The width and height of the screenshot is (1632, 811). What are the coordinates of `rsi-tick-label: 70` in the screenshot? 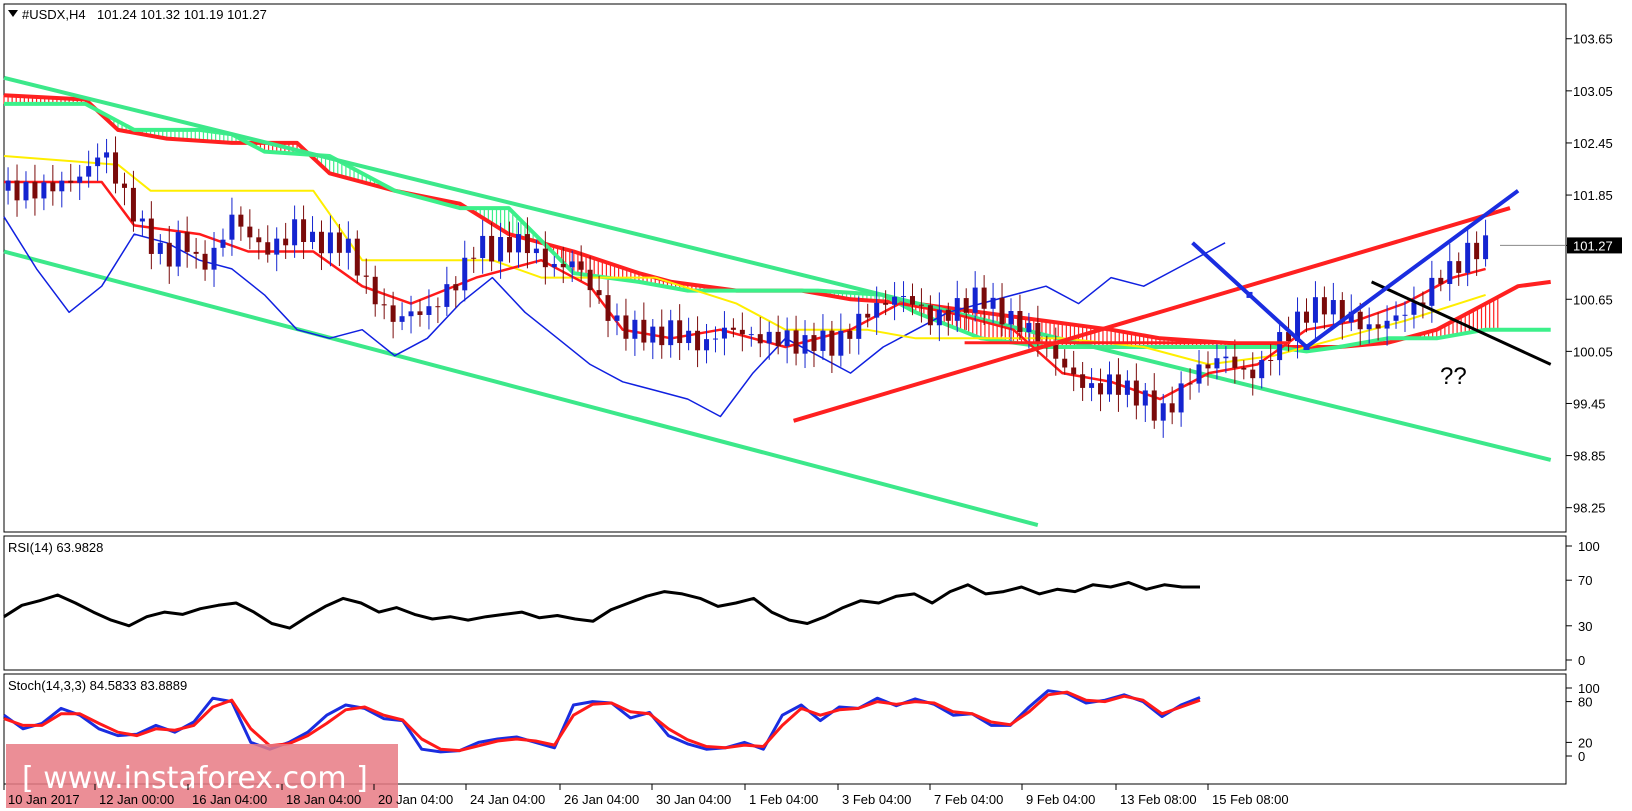 It's located at (1585, 580).